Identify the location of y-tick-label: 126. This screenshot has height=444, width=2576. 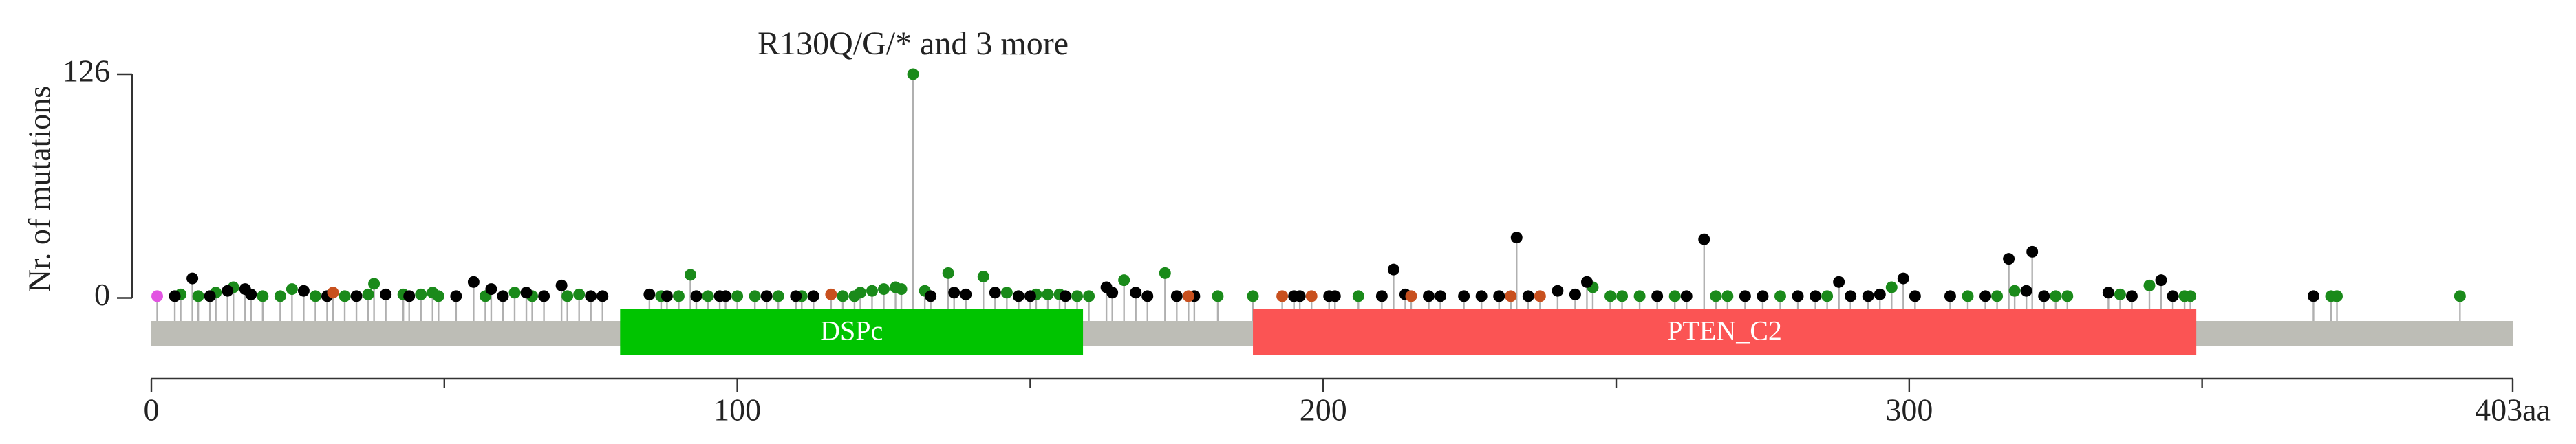
(86, 71).